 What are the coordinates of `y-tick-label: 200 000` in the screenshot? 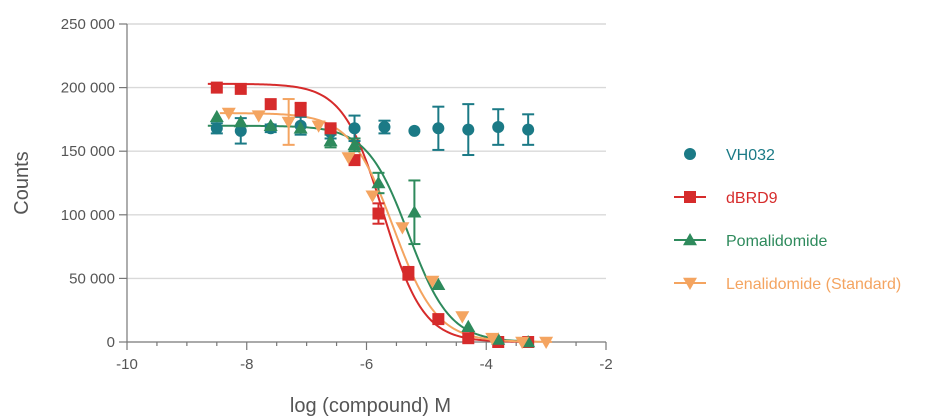 It's located at (88, 88).